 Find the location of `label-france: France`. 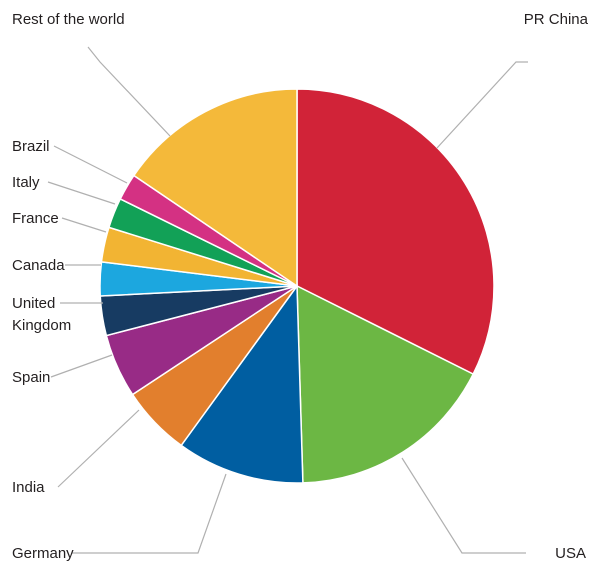

label-france: France is located at coordinates (35, 218).